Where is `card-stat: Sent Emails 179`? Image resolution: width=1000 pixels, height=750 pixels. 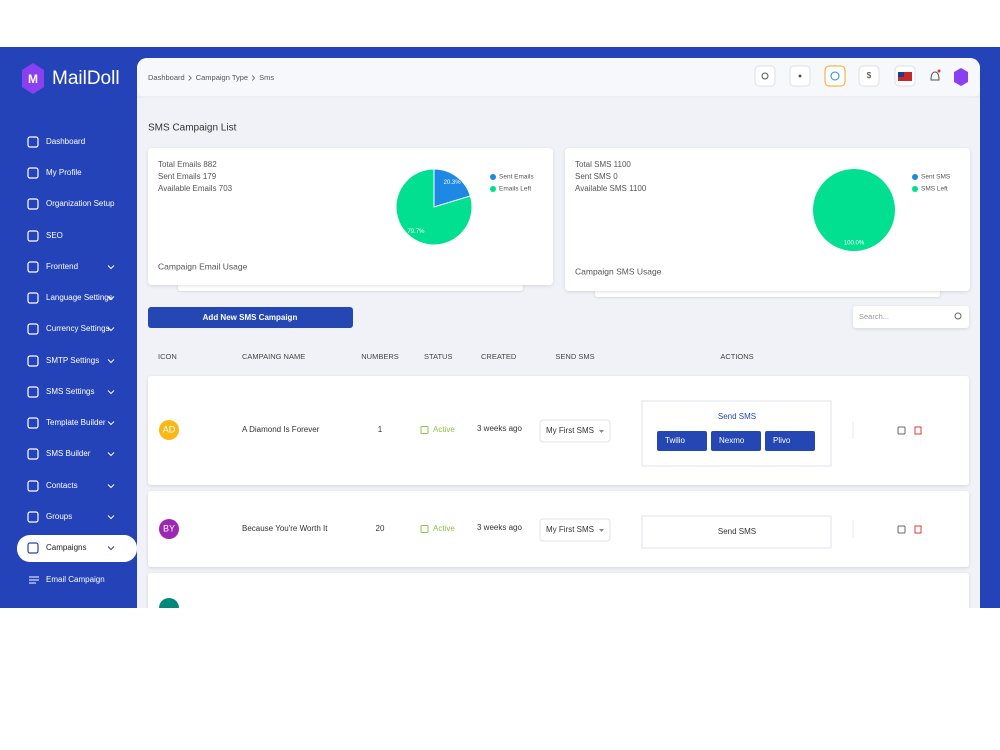
card-stat: Sent Emails 179 is located at coordinates (187, 176).